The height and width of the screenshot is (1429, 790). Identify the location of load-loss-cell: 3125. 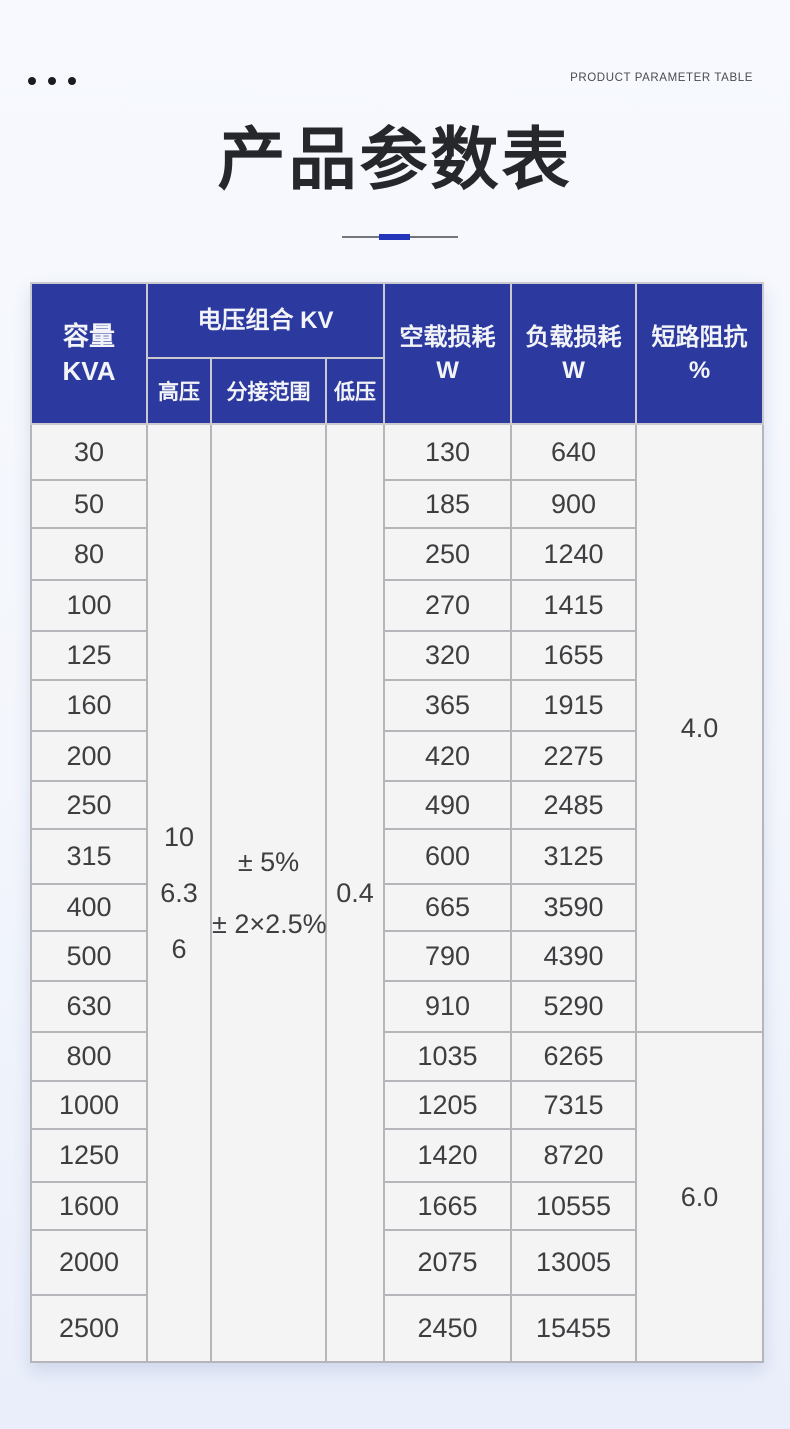
(574, 856).